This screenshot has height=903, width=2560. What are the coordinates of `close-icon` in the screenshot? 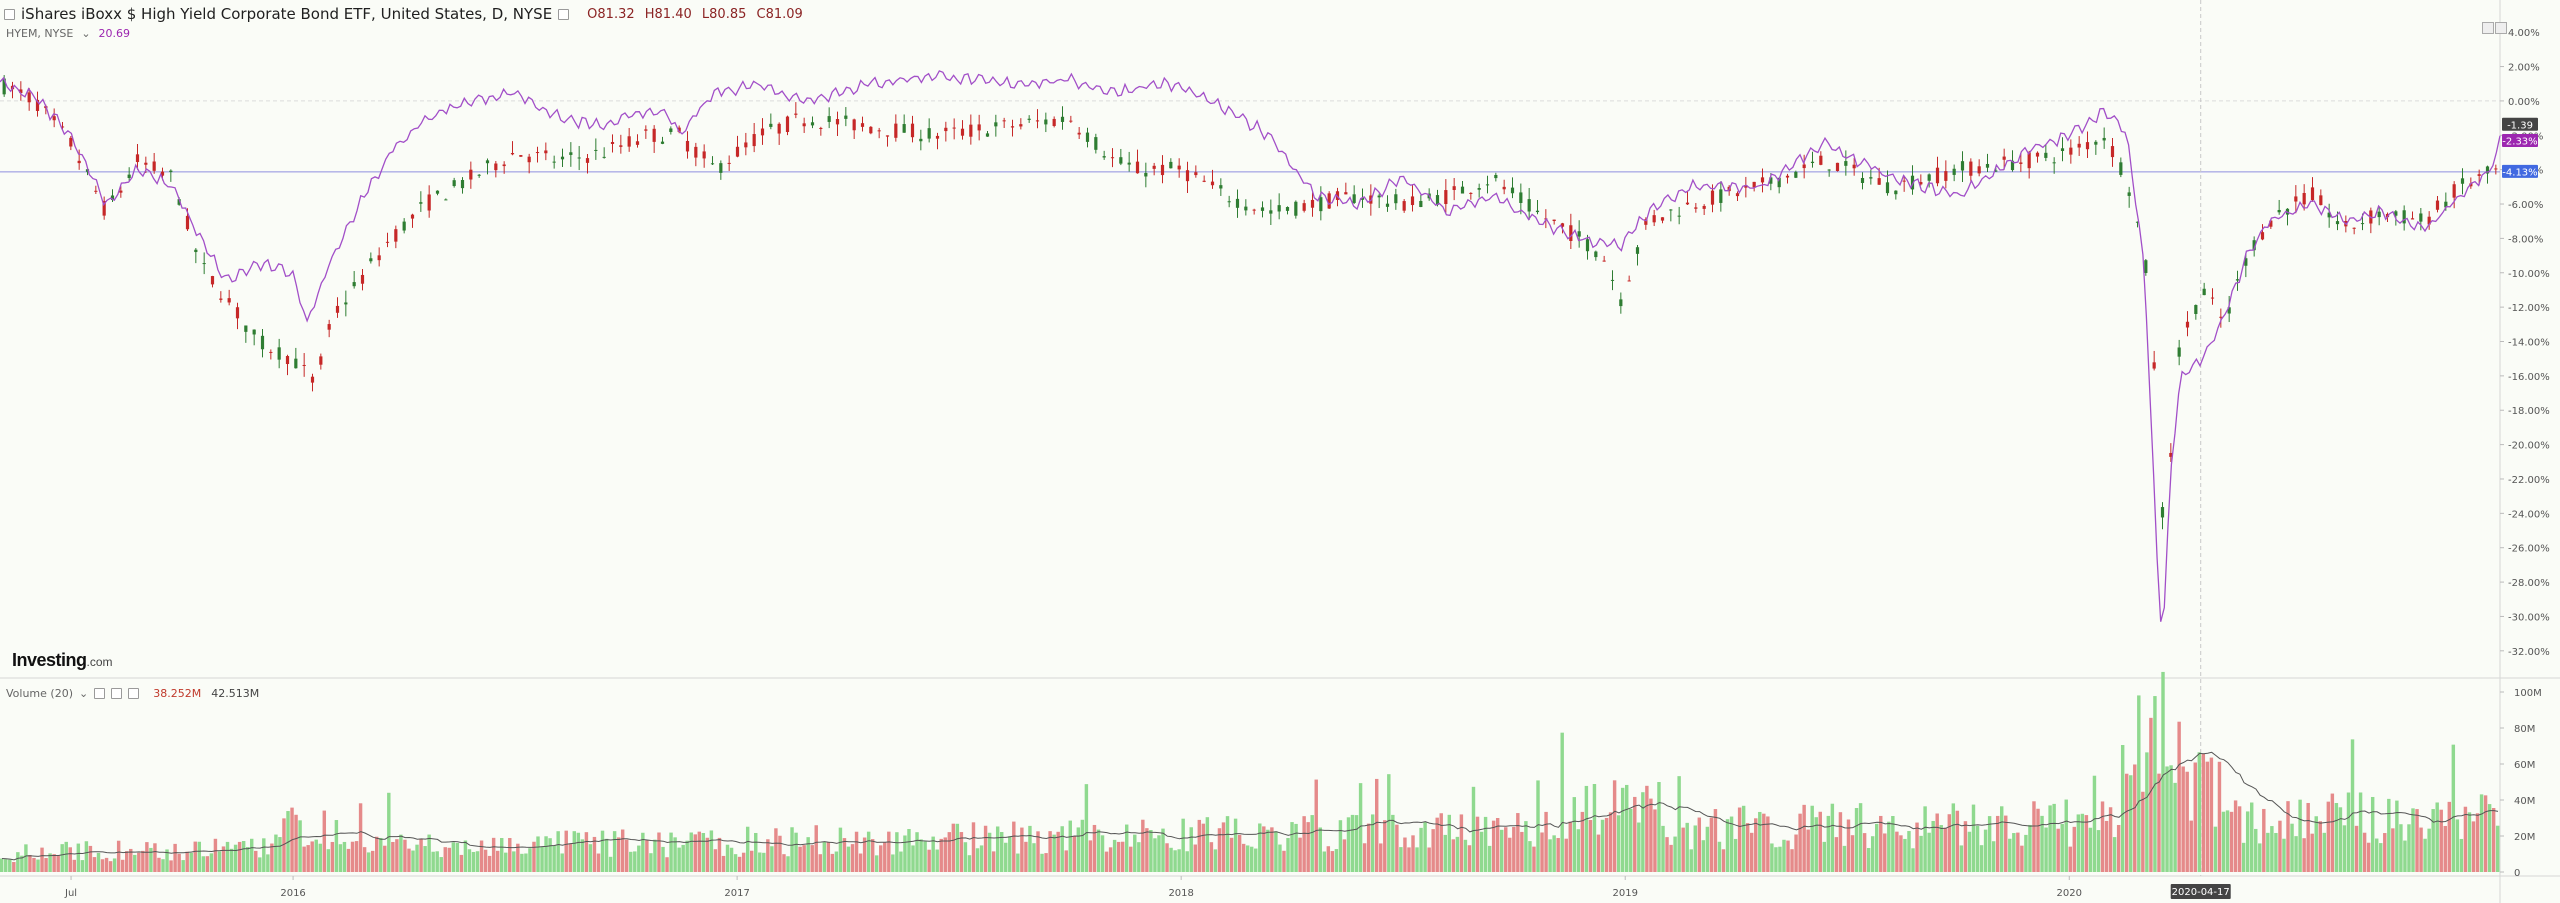 It's located at (134, 693).